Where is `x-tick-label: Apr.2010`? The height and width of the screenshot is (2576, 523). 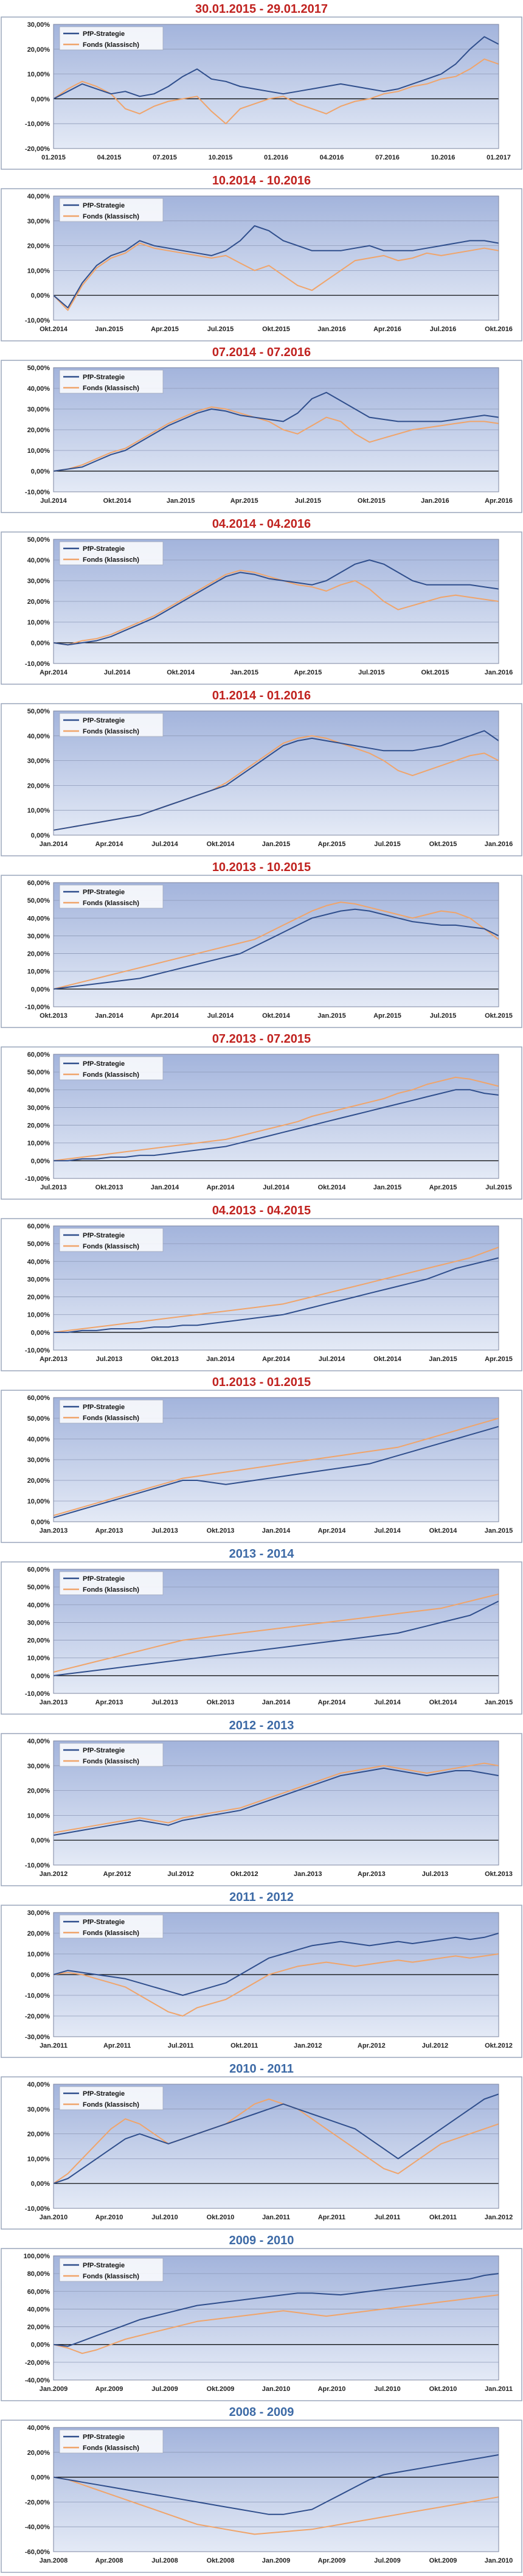
x-tick-label: Apr.2010 is located at coordinates (332, 2389).